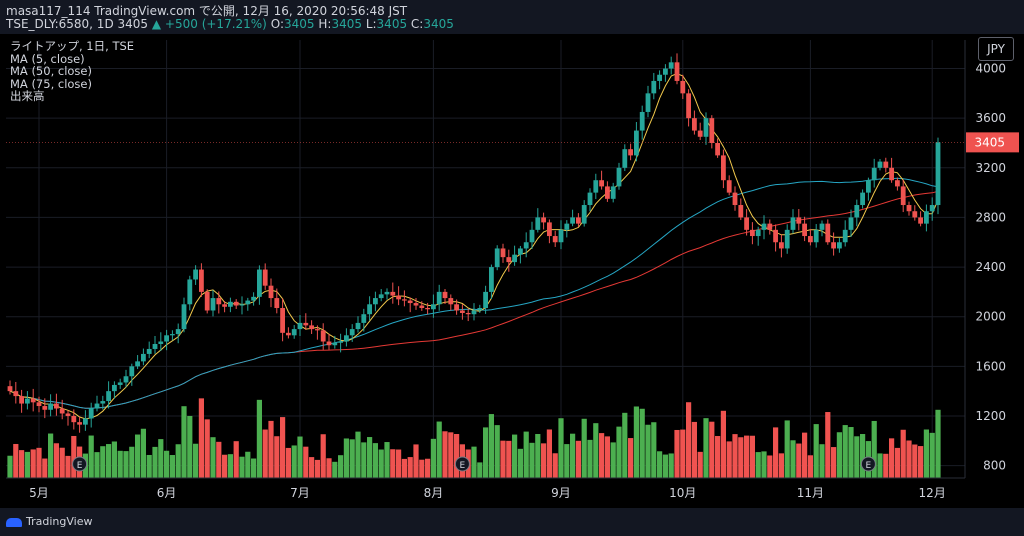  I want to click on currency-button: JPY, so click(996, 49).